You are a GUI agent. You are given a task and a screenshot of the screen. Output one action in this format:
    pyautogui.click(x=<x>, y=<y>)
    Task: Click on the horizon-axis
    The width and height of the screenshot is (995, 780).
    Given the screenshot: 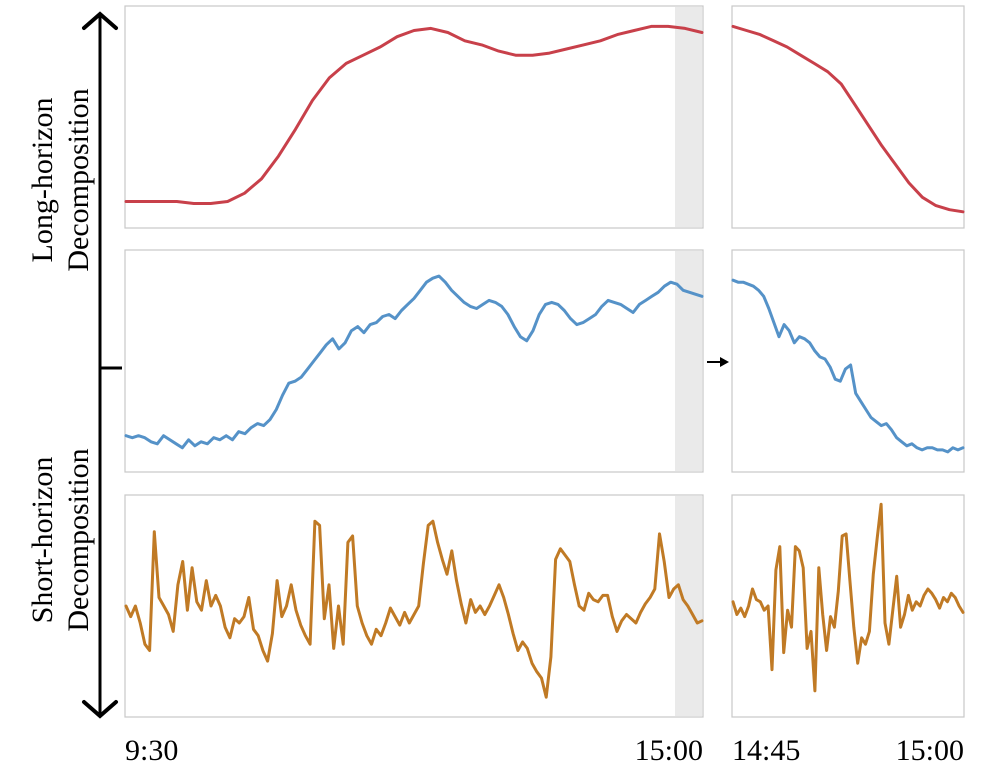 What is the action you would take?
    pyautogui.click(x=102, y=365)
    